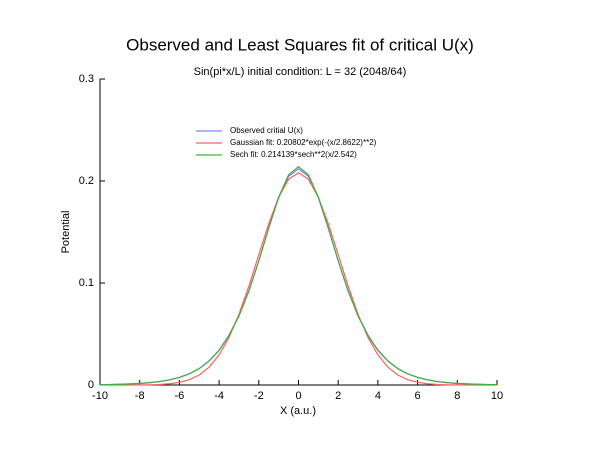 Image resolution: width=600 pixels, height=463 pixels. Describe the element at coordinates (497, 396) in the screenshot. I see `x-tick-label: 10` at that location.